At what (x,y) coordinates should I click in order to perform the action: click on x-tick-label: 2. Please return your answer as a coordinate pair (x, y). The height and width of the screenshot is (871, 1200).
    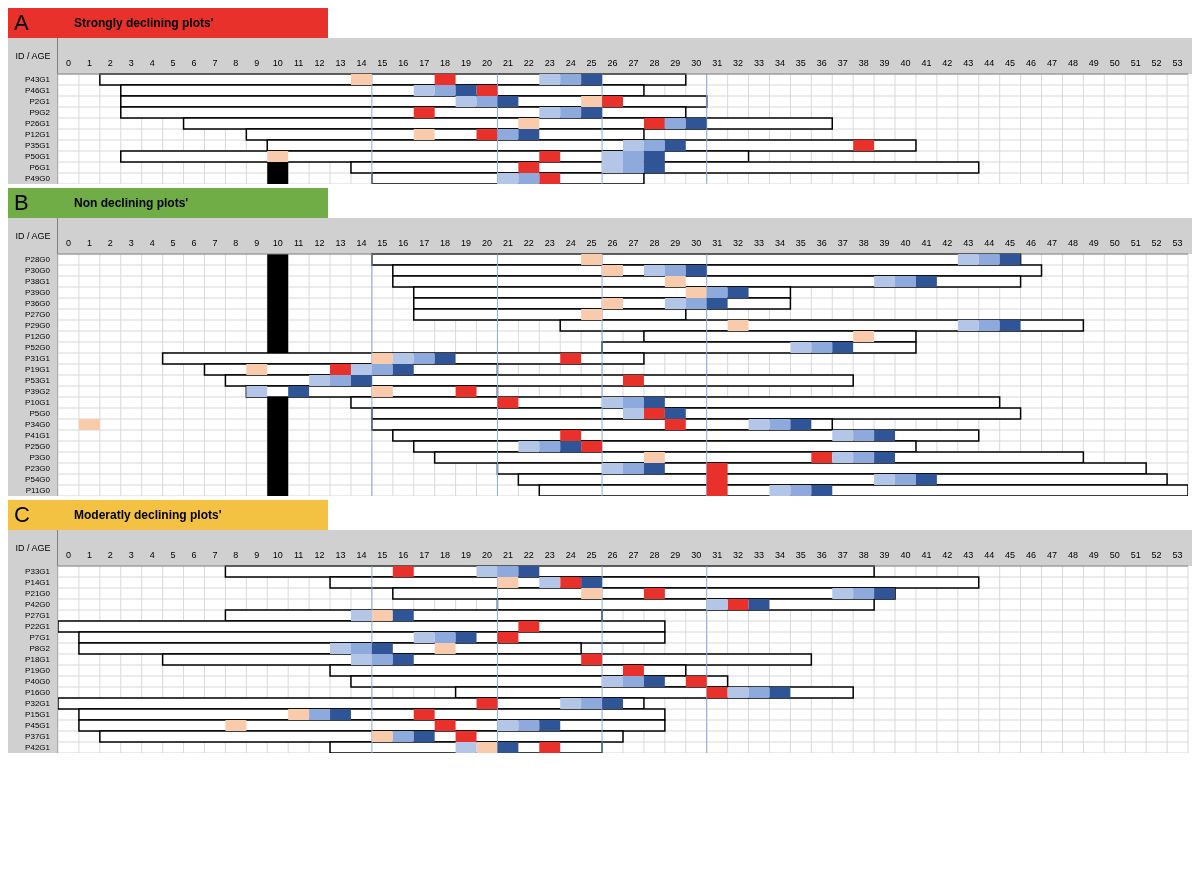
    Looking at the image, I should click on (110, 243).